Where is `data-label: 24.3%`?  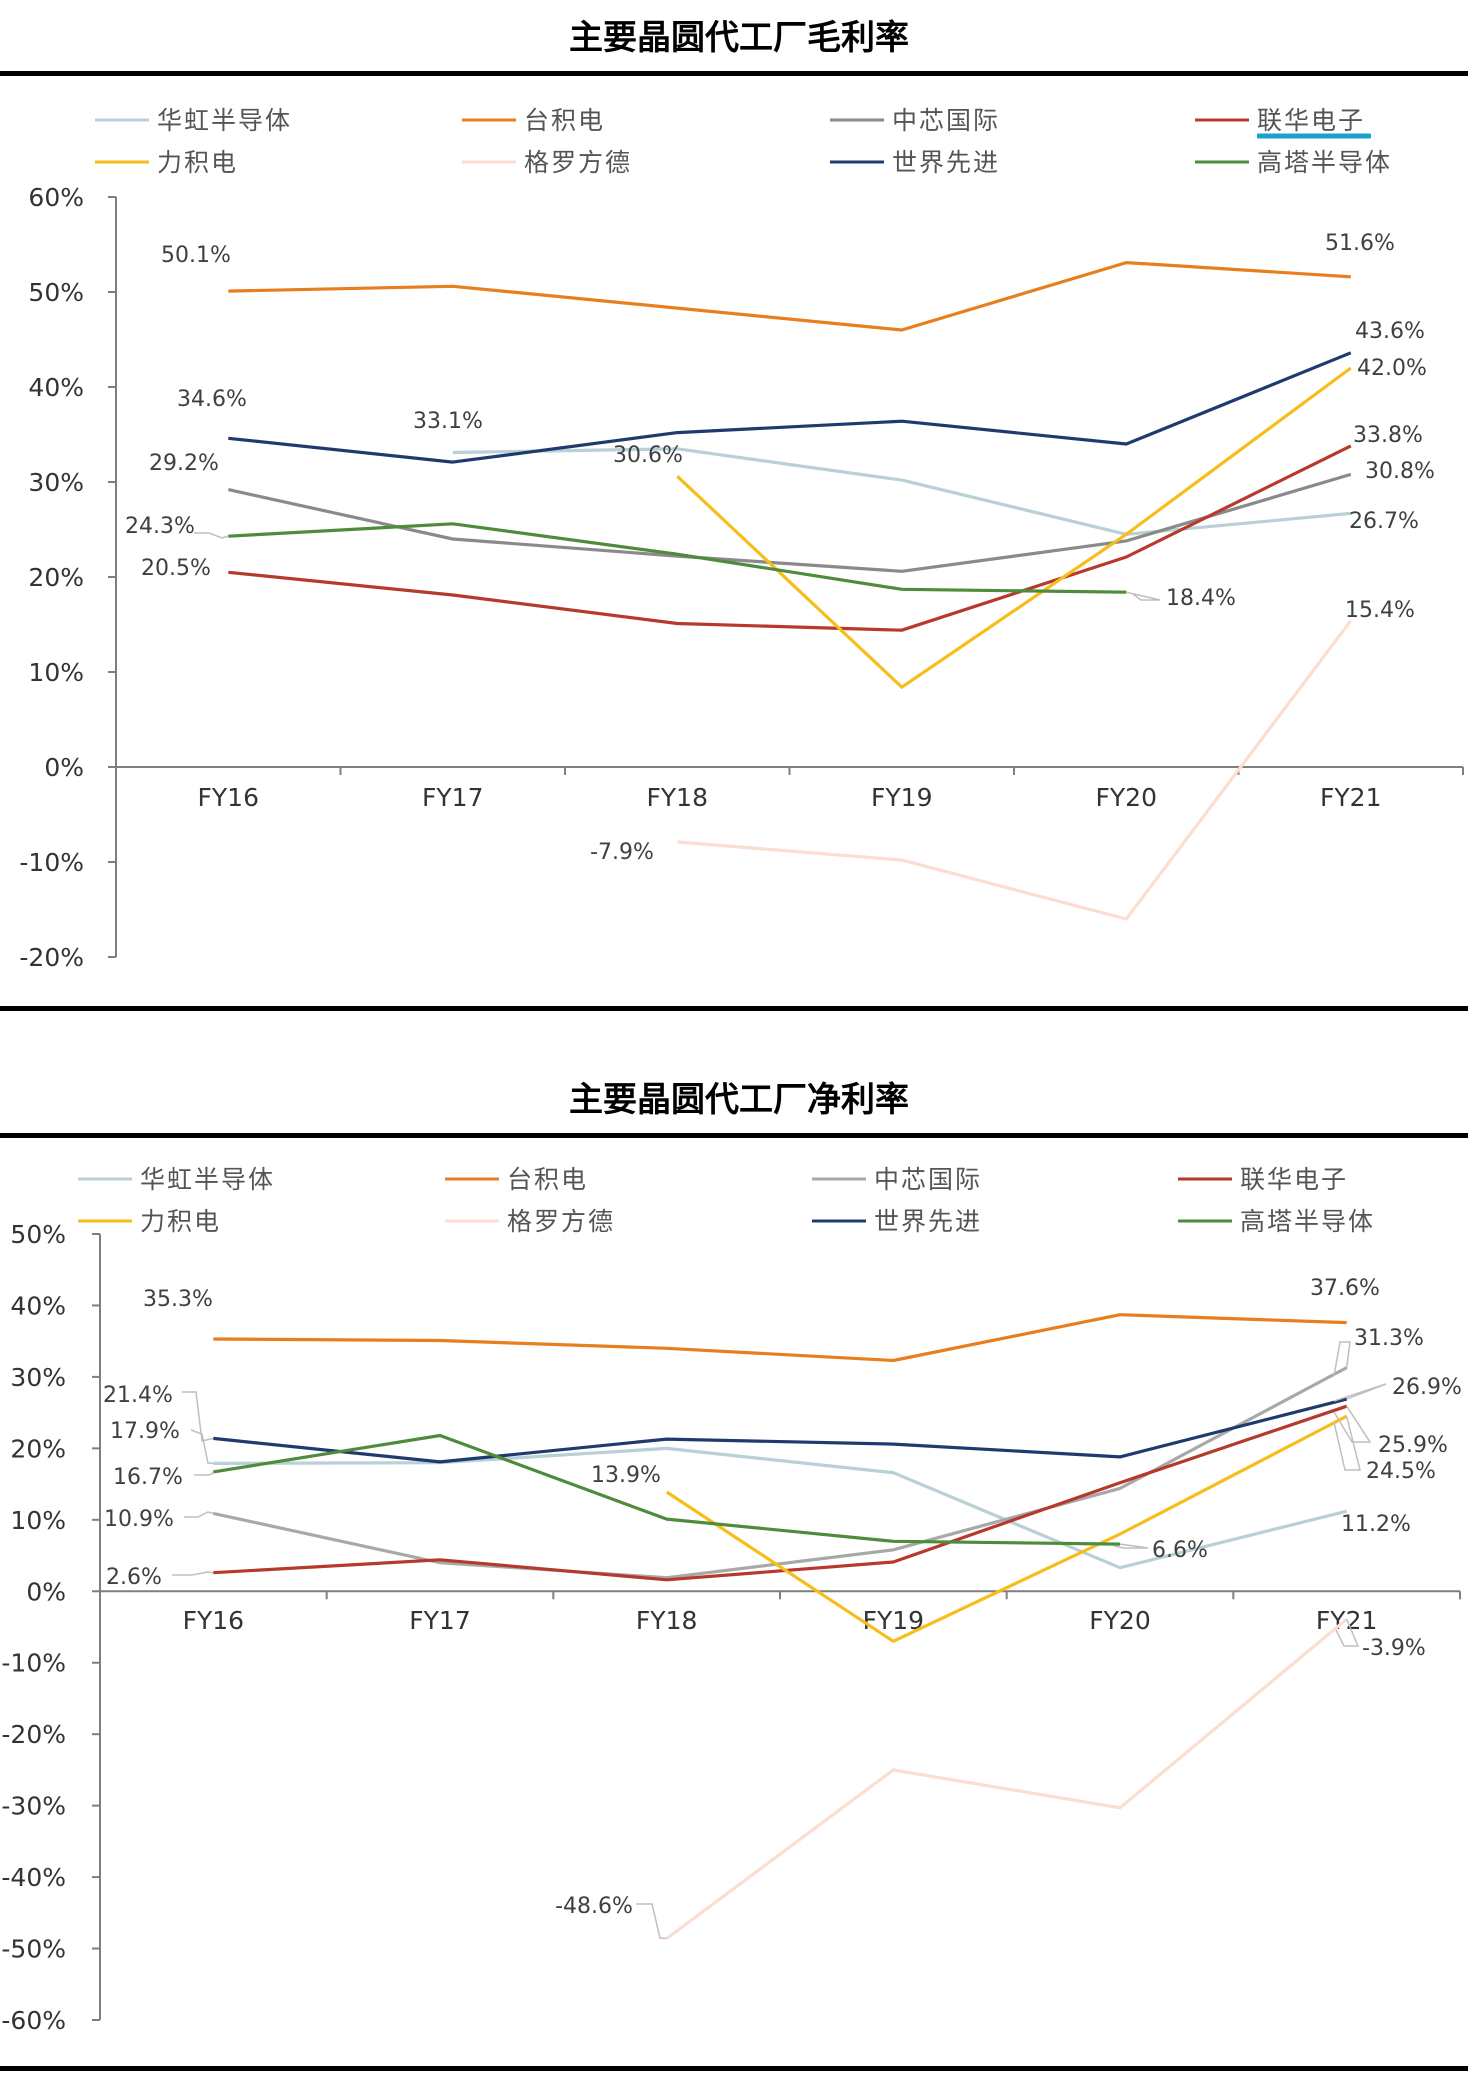
data-label: 24.3% is located at coordinates (160, 526).